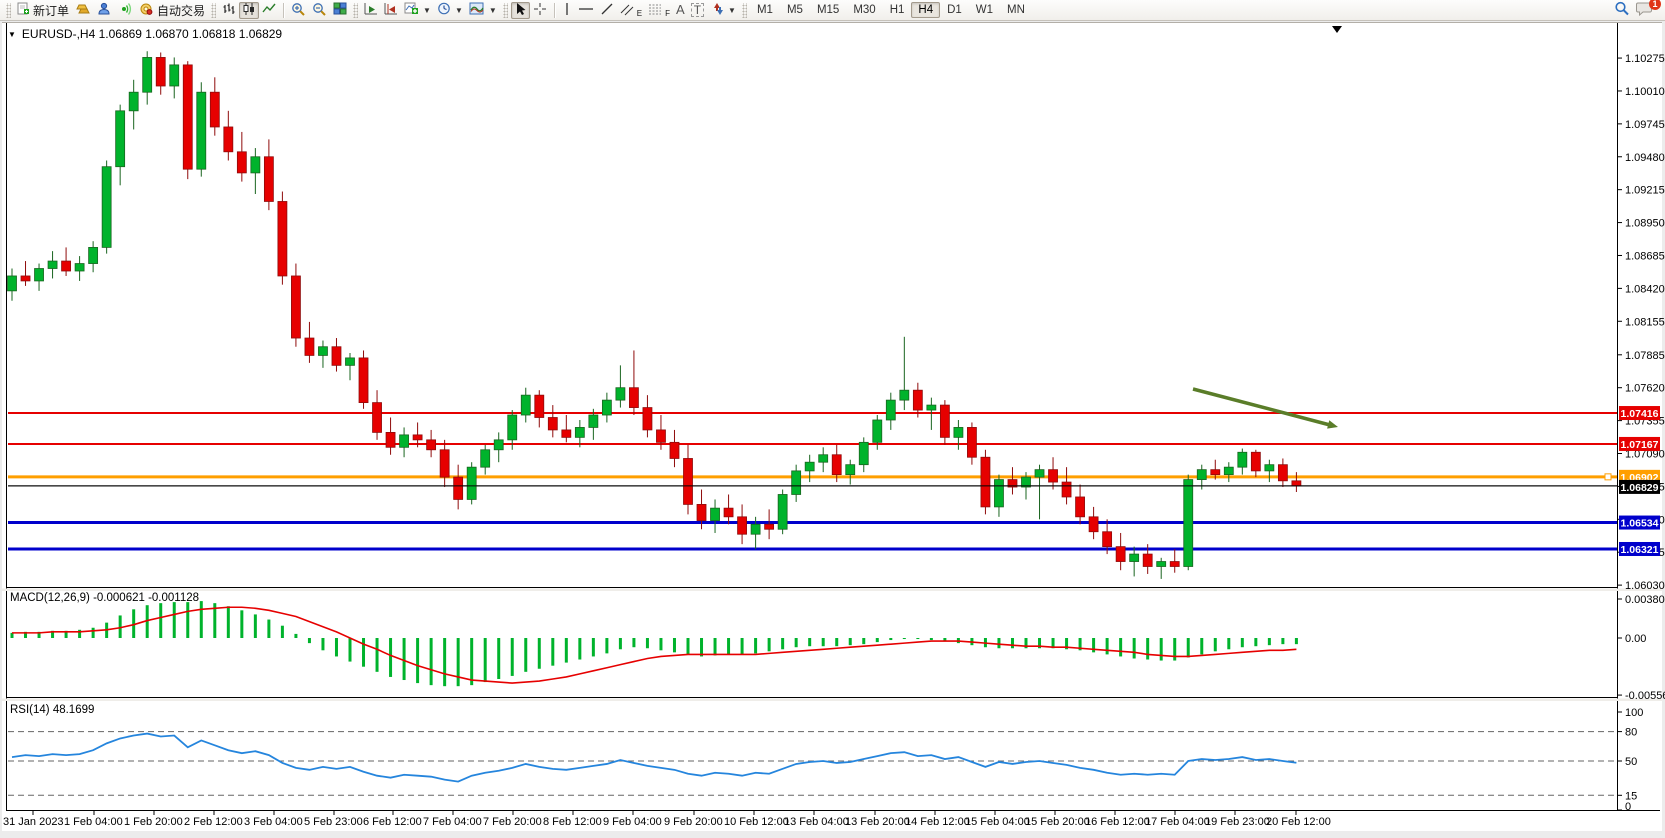 This screenshot has width=1665, height=838. Describe the element at coordinates (52, 710) in the screenshot. I see `rsi-indicator-label: RSI(14) 48.1699` at that location.